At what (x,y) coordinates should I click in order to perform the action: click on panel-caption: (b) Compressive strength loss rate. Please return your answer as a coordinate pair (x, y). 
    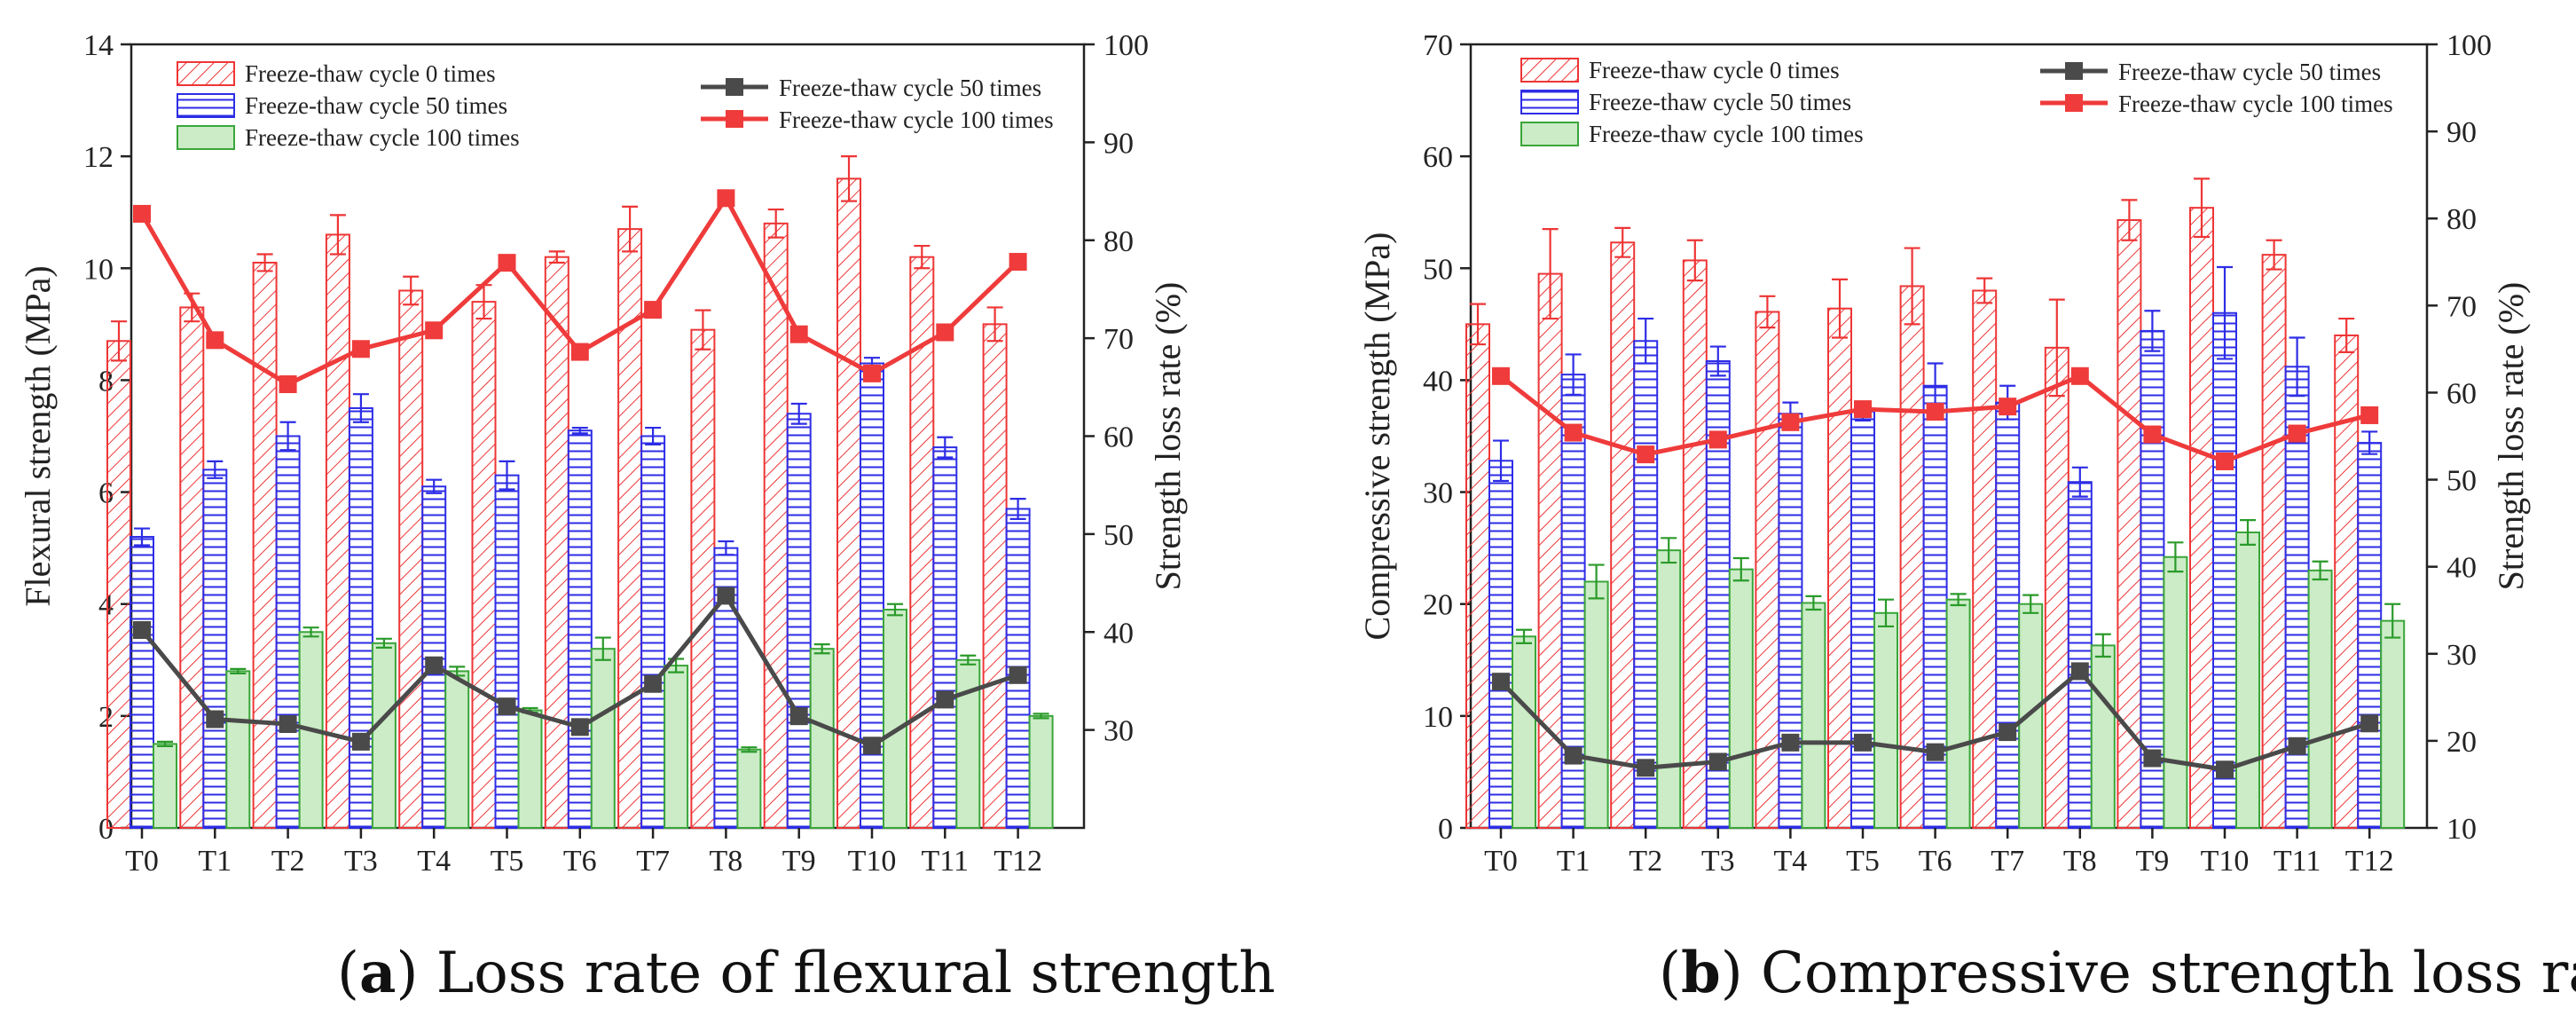
    Looking at the image, I should click on (2117, 973).